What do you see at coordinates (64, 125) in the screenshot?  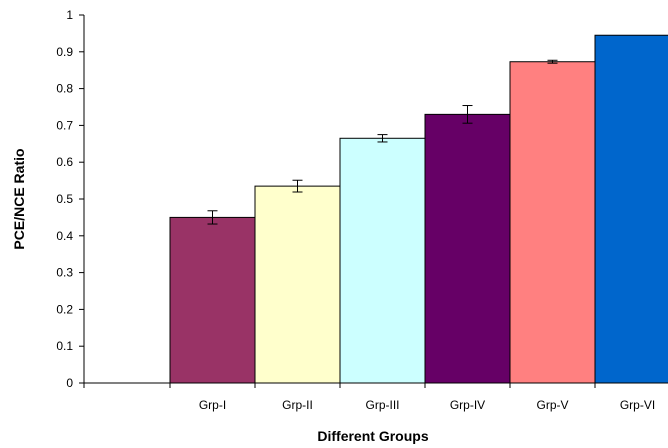 I see `y-tick-label: 0.7` at bounding box center [64, 125].